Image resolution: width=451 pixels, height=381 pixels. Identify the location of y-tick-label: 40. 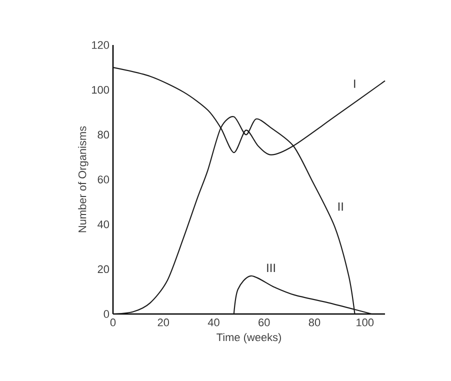
(104, 224).